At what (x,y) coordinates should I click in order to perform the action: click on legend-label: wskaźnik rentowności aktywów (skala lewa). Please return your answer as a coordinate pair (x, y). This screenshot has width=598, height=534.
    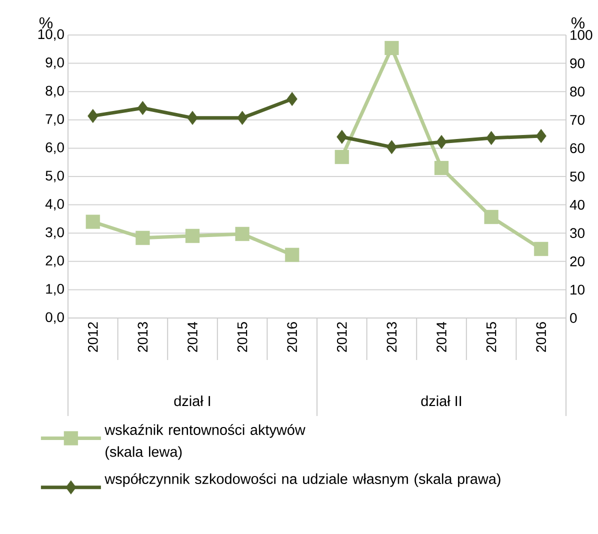
    Looking at the image, I should click on (205, 442).